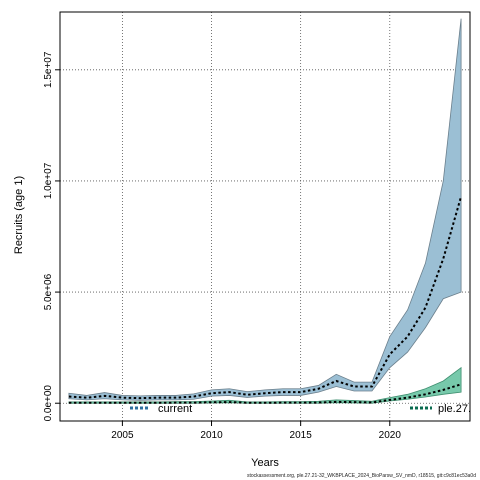  I want to click on x-tick-label: 2015, so click(301, 435).